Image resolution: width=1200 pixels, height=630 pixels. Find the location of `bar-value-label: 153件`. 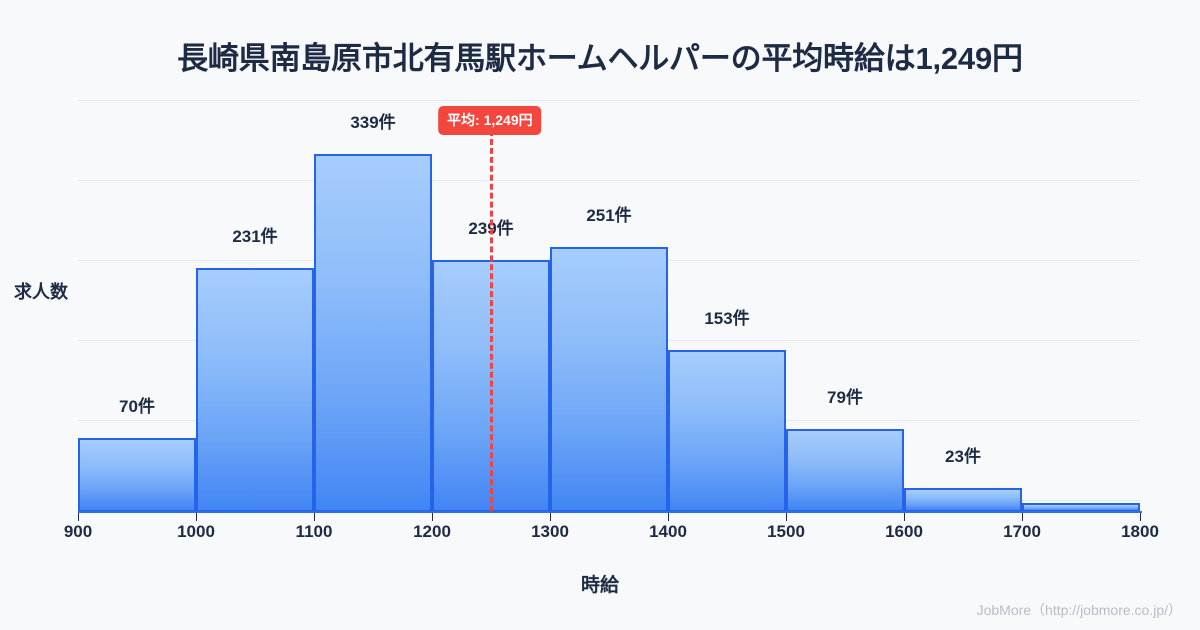

bar-value-label: 153件 is located at coordinates (727, 319).